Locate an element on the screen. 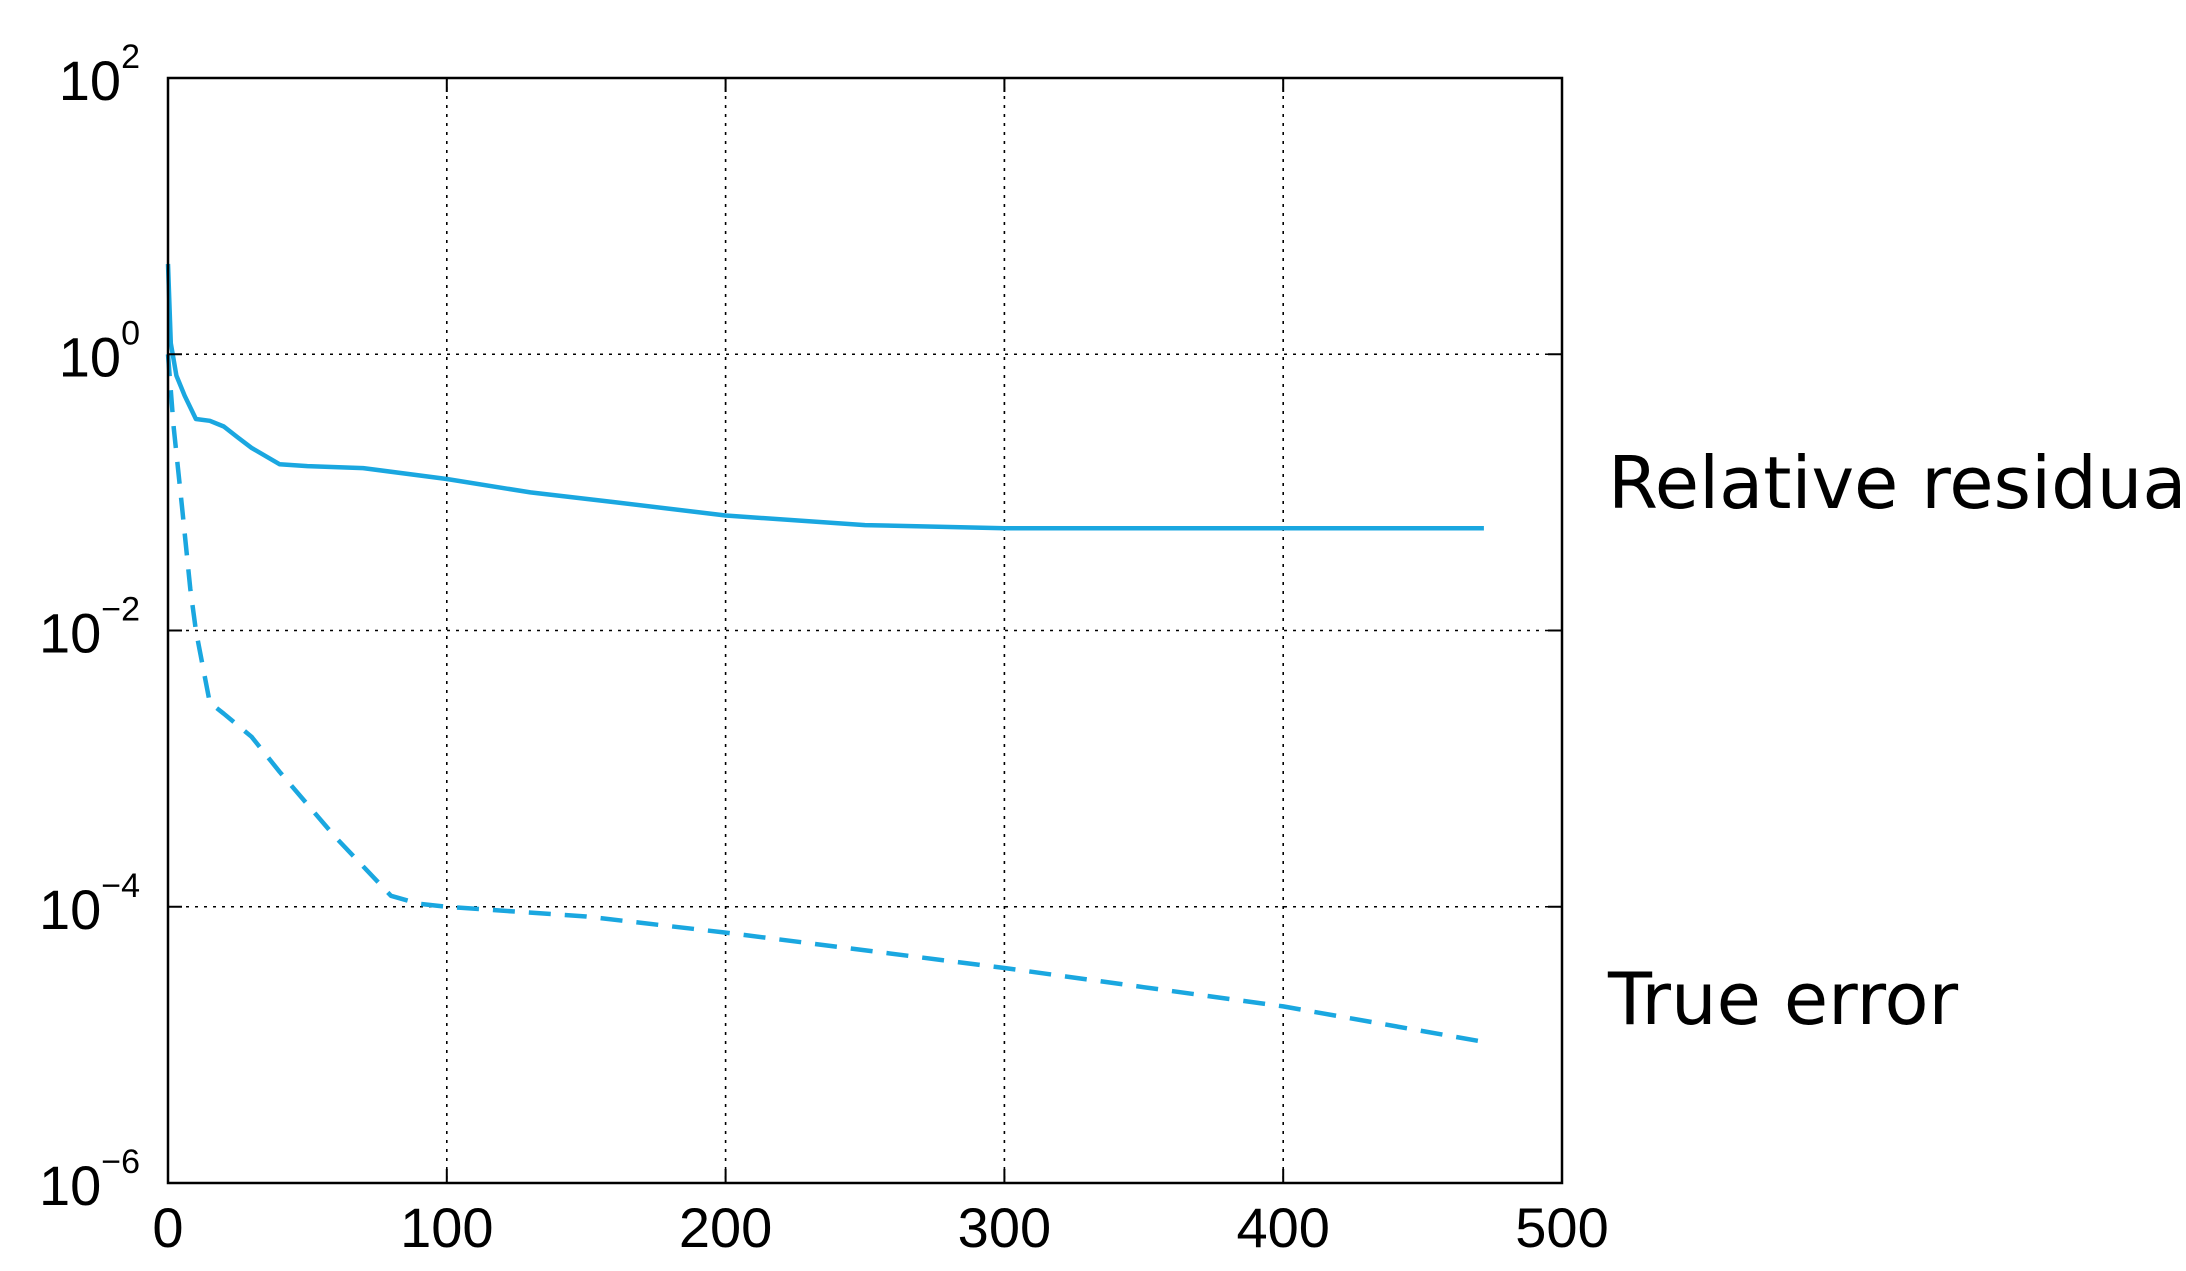 The image size is (2186, 1271). y-tick-labels: 10⁻⁶ 10⁻⁴ 10⁻² 10⁰ 10² is located at coordinates (89, 627).